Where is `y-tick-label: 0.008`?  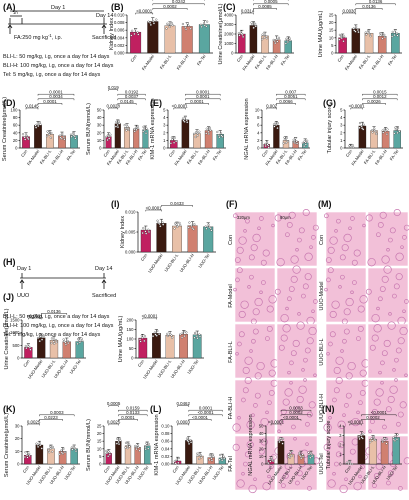
y-tick-label: 0.008 is located at coordinates (119, 22).